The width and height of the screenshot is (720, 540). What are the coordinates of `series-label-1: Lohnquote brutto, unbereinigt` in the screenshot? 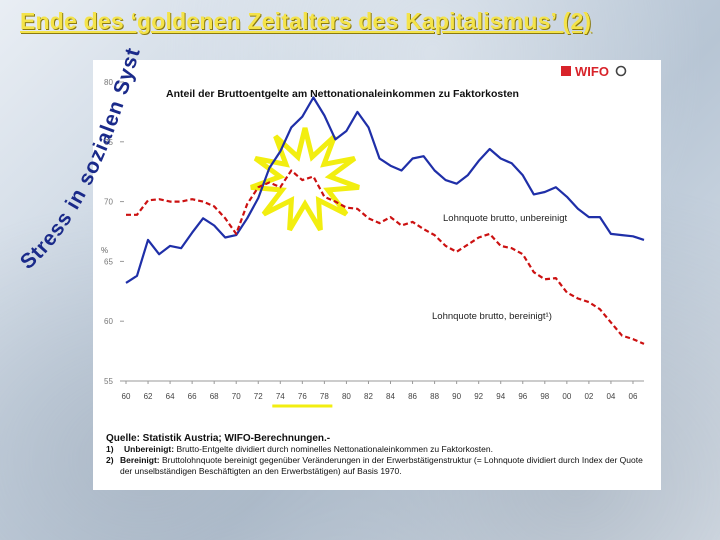 It's located at (505, 218).